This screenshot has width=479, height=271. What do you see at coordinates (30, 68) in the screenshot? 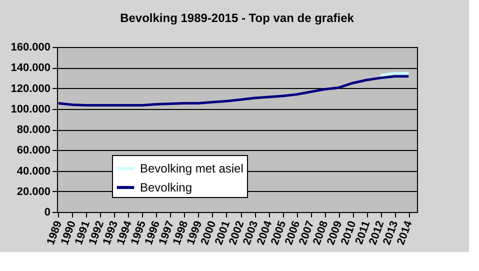
I see `y-tick-label: 140.000` at bounding box center [30, 68].